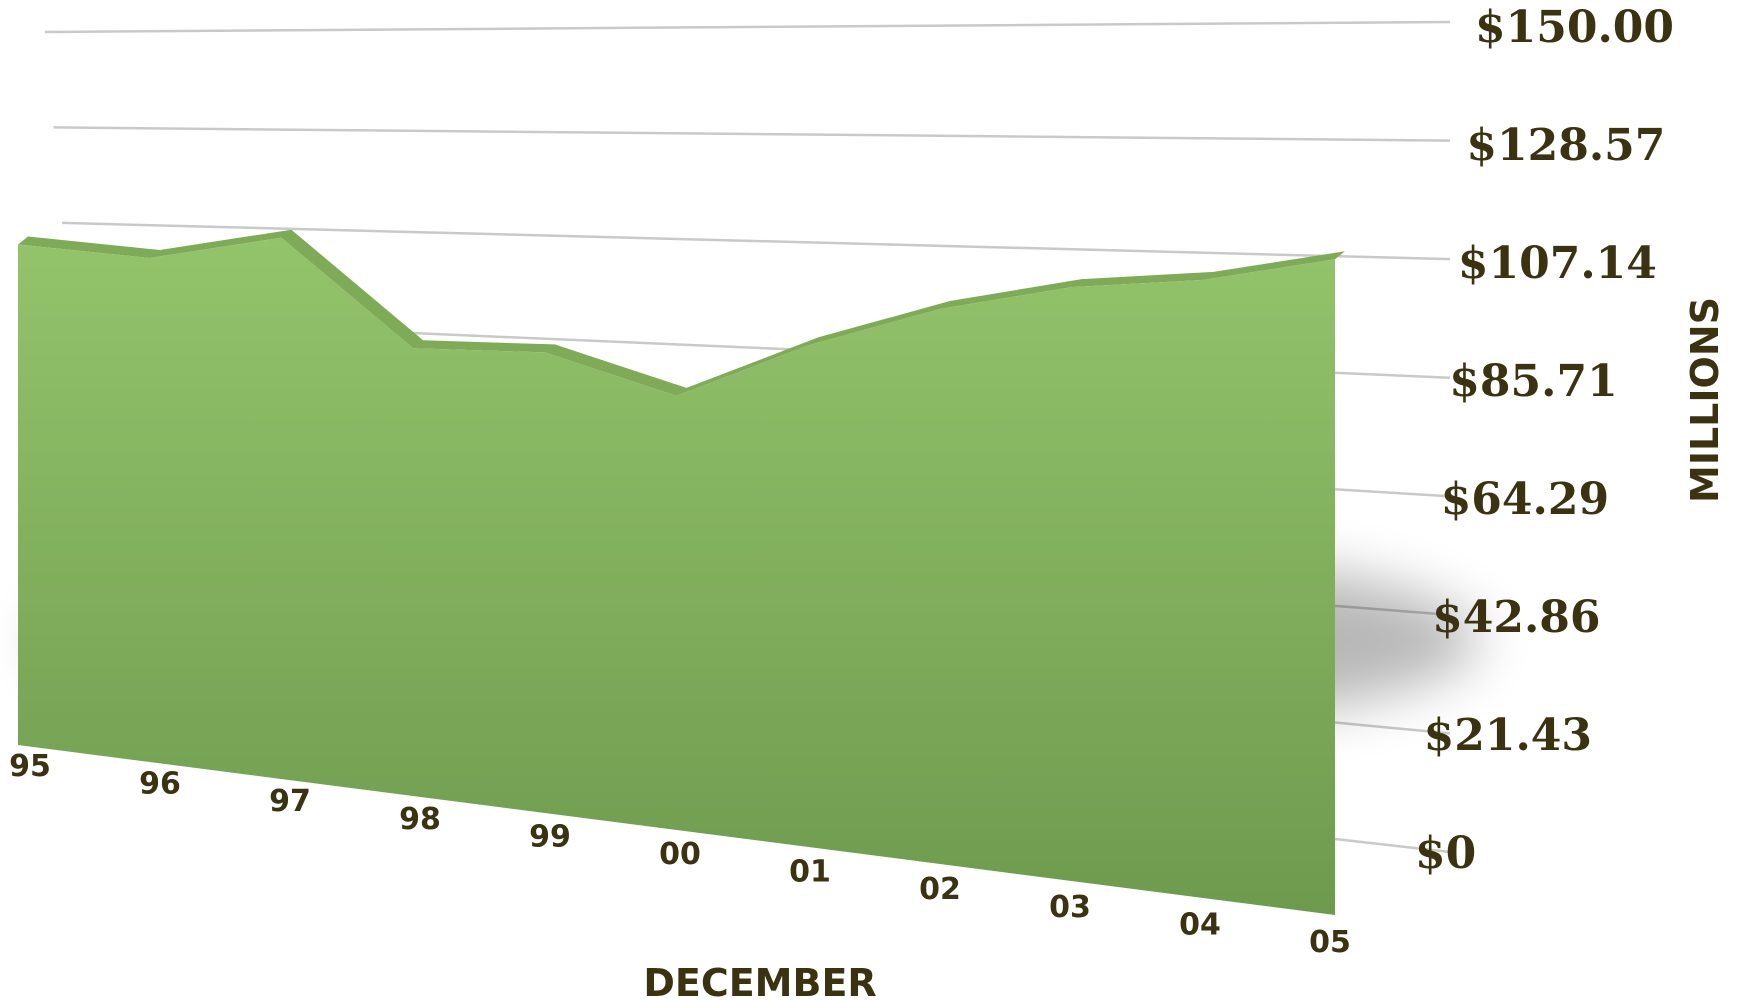  What do you see at coordinates (1508, 735) in the screenshot?
I see `y-tick-label: $21.43` at bounding box center [1508, 735].